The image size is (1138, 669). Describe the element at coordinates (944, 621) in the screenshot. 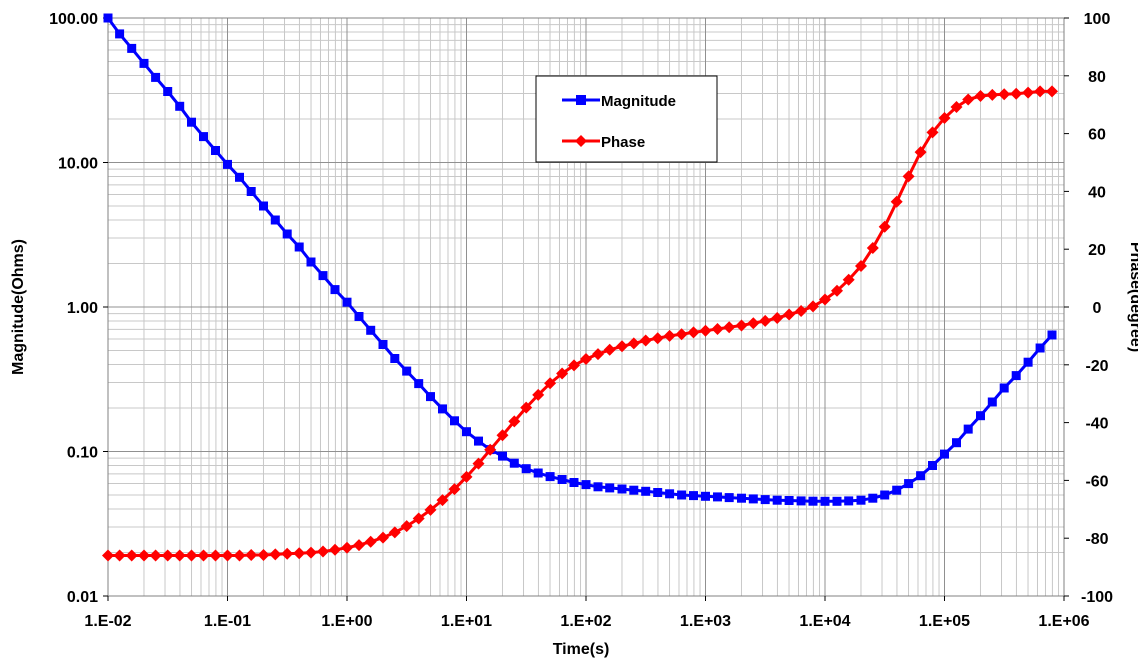

I see `x-tick-label: 1.E+05` at that location.